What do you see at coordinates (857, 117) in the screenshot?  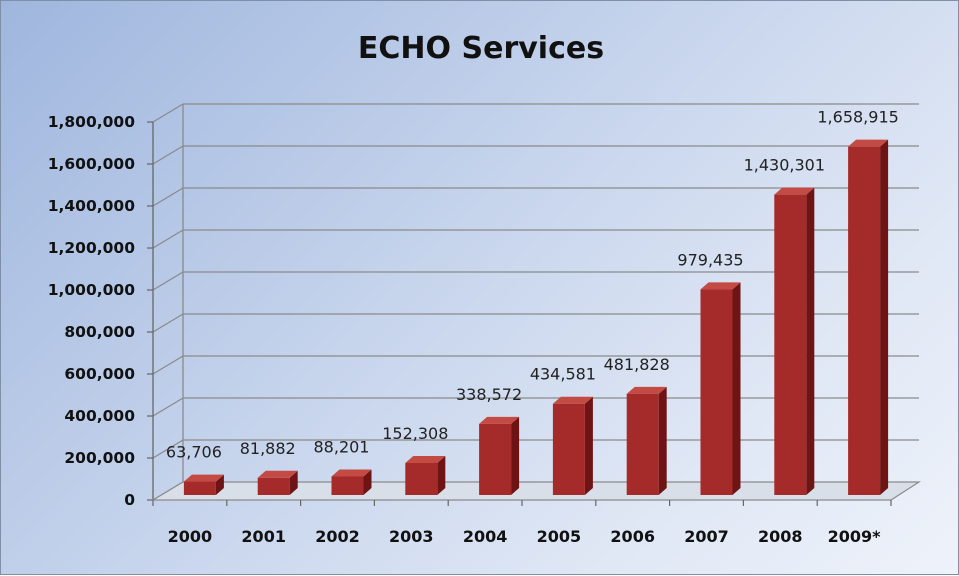 I see `data-label: 1,658,915` at bounding box center [857, 117].